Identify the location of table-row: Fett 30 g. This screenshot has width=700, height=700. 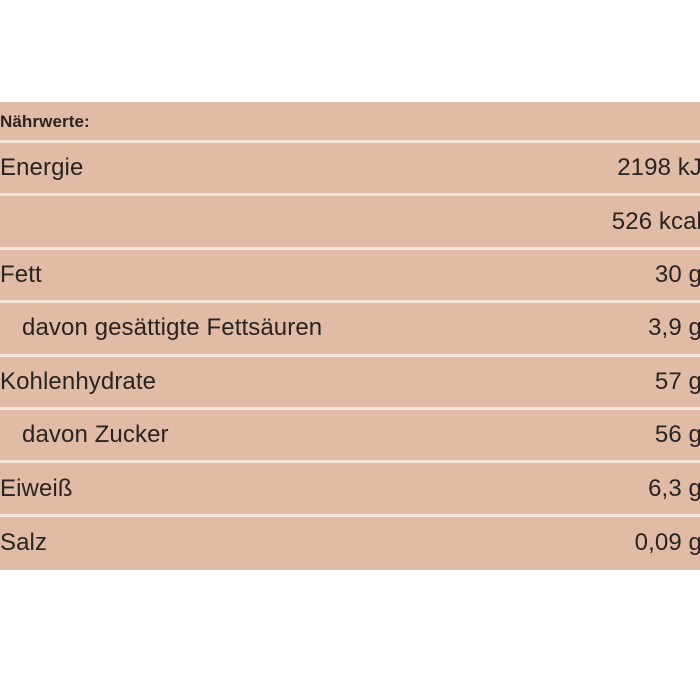
(350, 276).